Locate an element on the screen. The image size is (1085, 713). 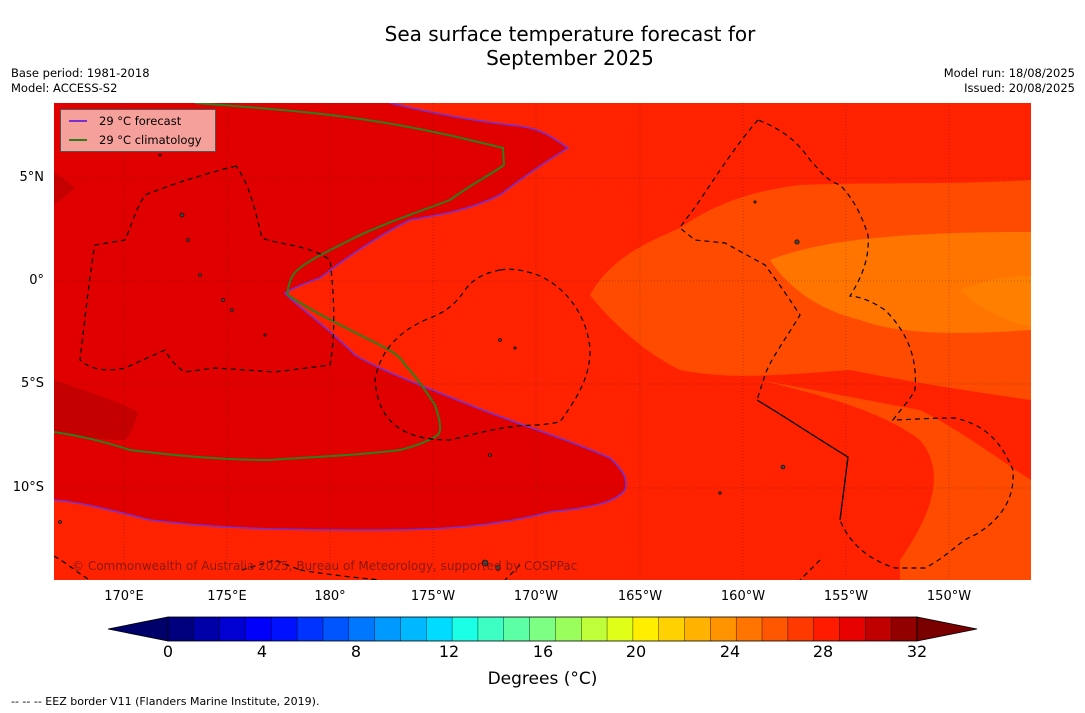
colorbar-low-extension is located at coordinates (138, 629).